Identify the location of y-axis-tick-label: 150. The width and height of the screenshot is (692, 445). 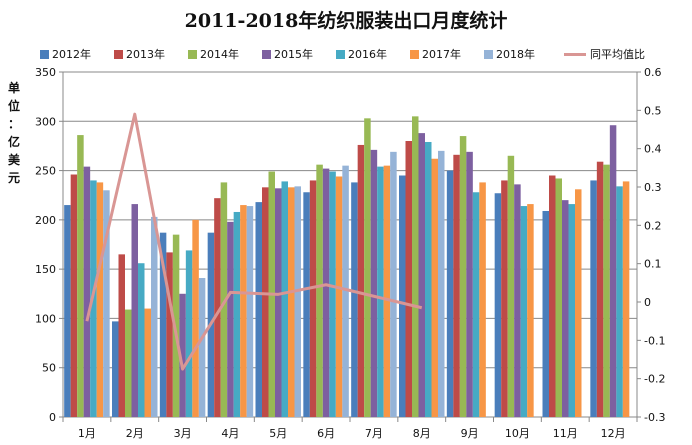
(45, 269).